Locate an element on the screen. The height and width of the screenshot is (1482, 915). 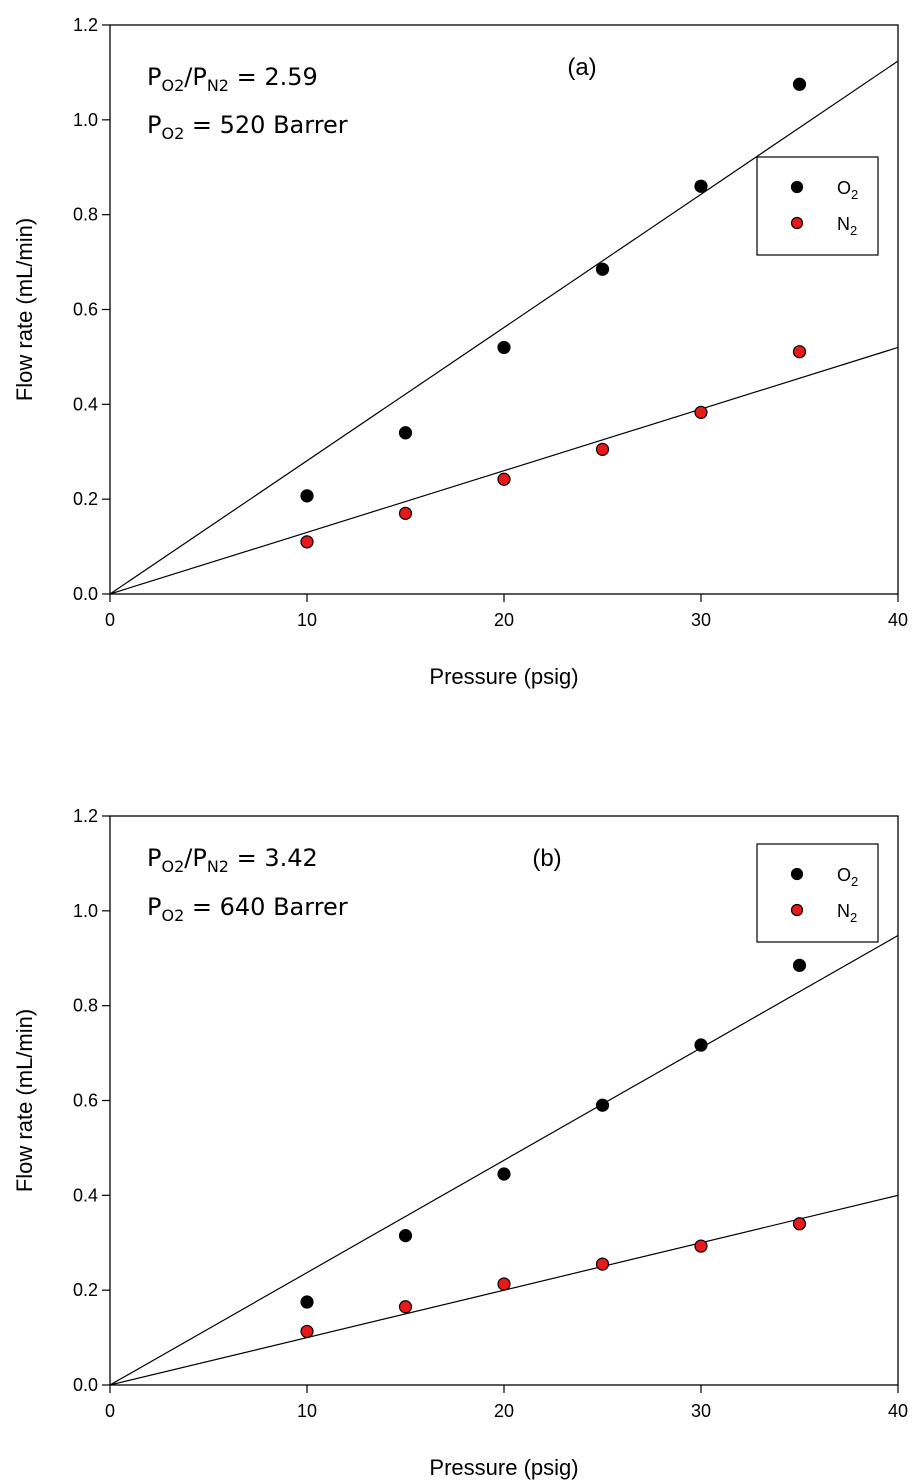
fit-line-n2 is located at coordinates (504, 470).